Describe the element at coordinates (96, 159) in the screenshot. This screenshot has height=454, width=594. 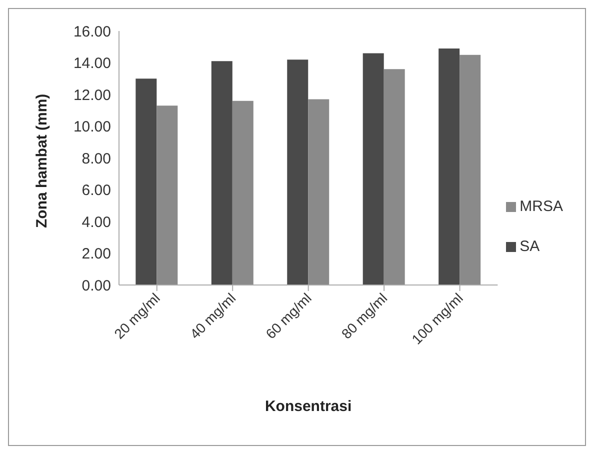
I see `y-tick-label: 8.00` at that location.